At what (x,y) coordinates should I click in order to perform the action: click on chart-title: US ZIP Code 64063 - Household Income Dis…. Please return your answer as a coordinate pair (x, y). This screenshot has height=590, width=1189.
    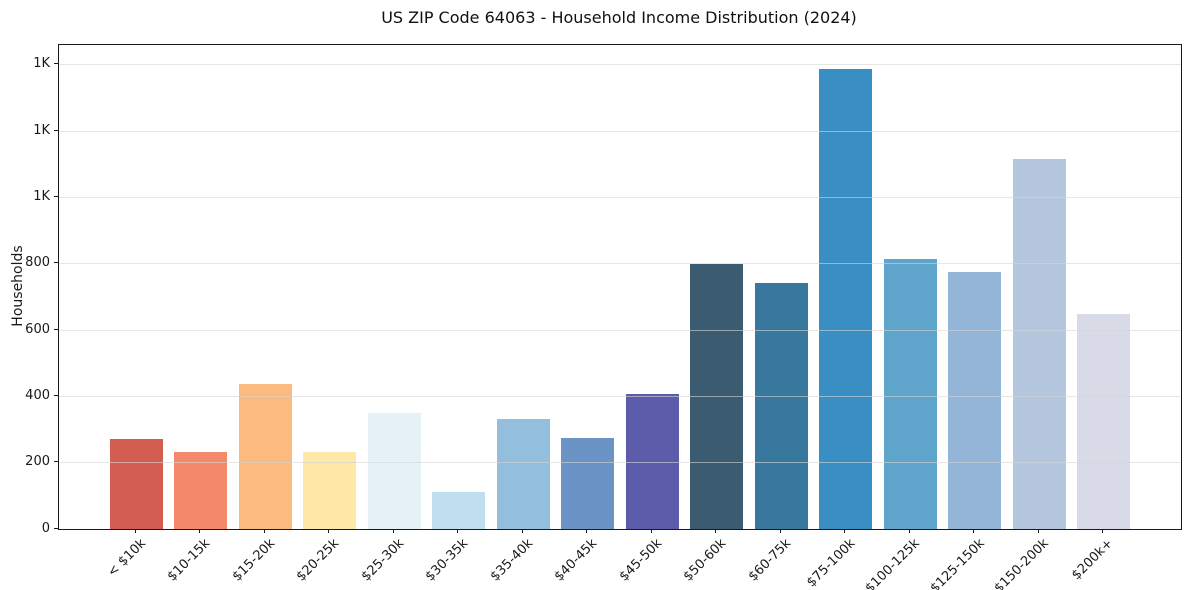
    Looking at the image, I should click on (619, 17).